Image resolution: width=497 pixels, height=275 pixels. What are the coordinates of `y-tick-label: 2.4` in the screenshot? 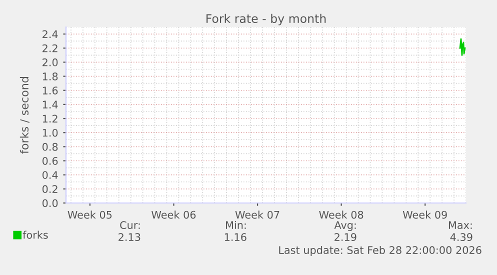 It's located at (50, 34).